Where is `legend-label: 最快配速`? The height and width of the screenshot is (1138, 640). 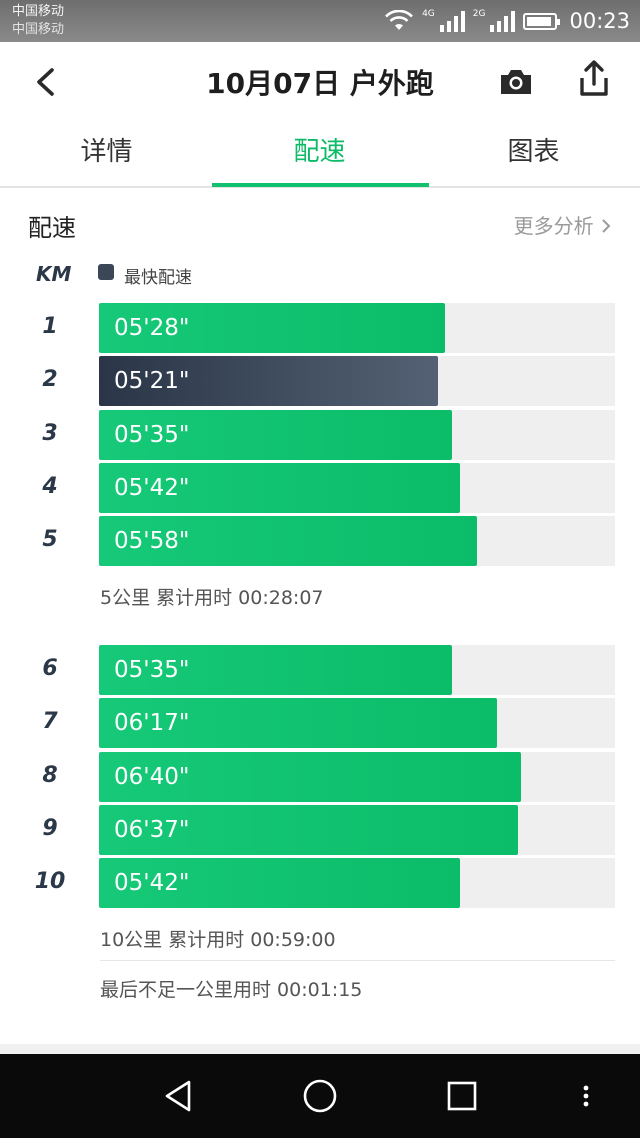
legend-label: 最快配速 is located at coordinates (158, 278).